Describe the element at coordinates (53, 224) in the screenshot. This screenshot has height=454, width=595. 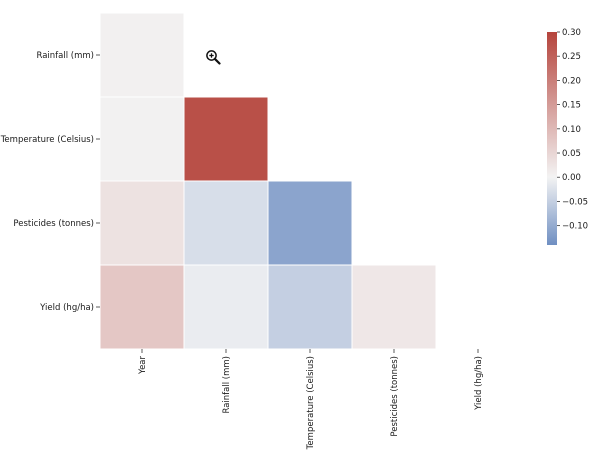
I see `y-tick-label: Pesticides (tonnes)` at that location.